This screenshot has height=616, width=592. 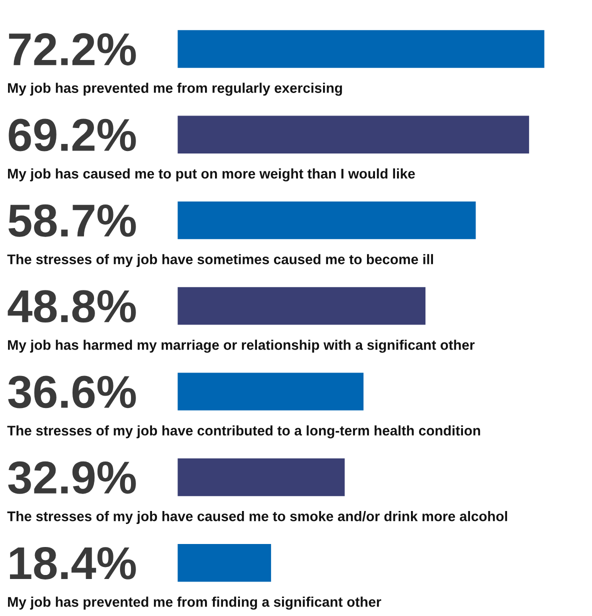 What do you see at coordinates (72, 392) in the screenshot?
I see `data-label: 36.6%` at bounding box center [72, 392].